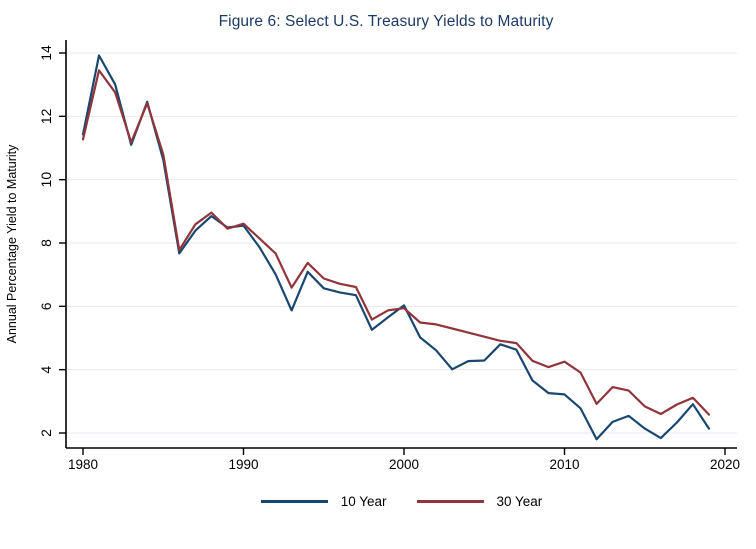  Describe the element at coordinates (46, 116) in the screenshot. I see `y-tick-label: 12` at that location.